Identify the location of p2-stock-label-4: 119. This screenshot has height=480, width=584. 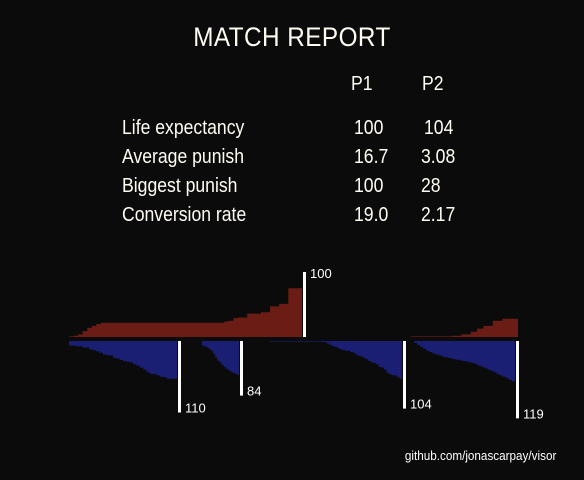
(533, 413).